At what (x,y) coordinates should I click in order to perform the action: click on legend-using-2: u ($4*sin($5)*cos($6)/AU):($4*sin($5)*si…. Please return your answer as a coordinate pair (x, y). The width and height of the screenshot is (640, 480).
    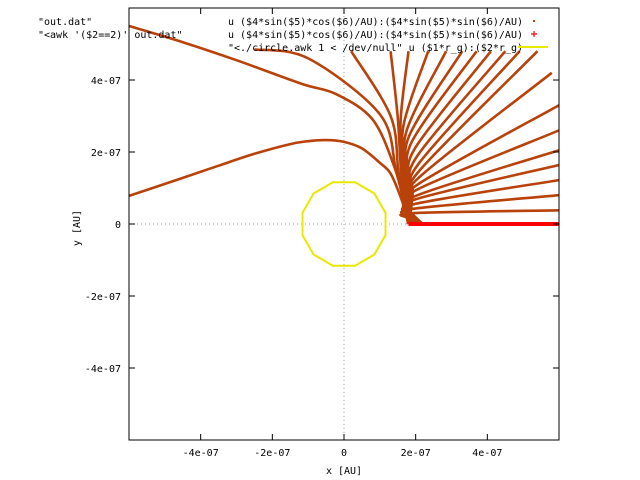
    Looking at the image, I should click on (375, 35).